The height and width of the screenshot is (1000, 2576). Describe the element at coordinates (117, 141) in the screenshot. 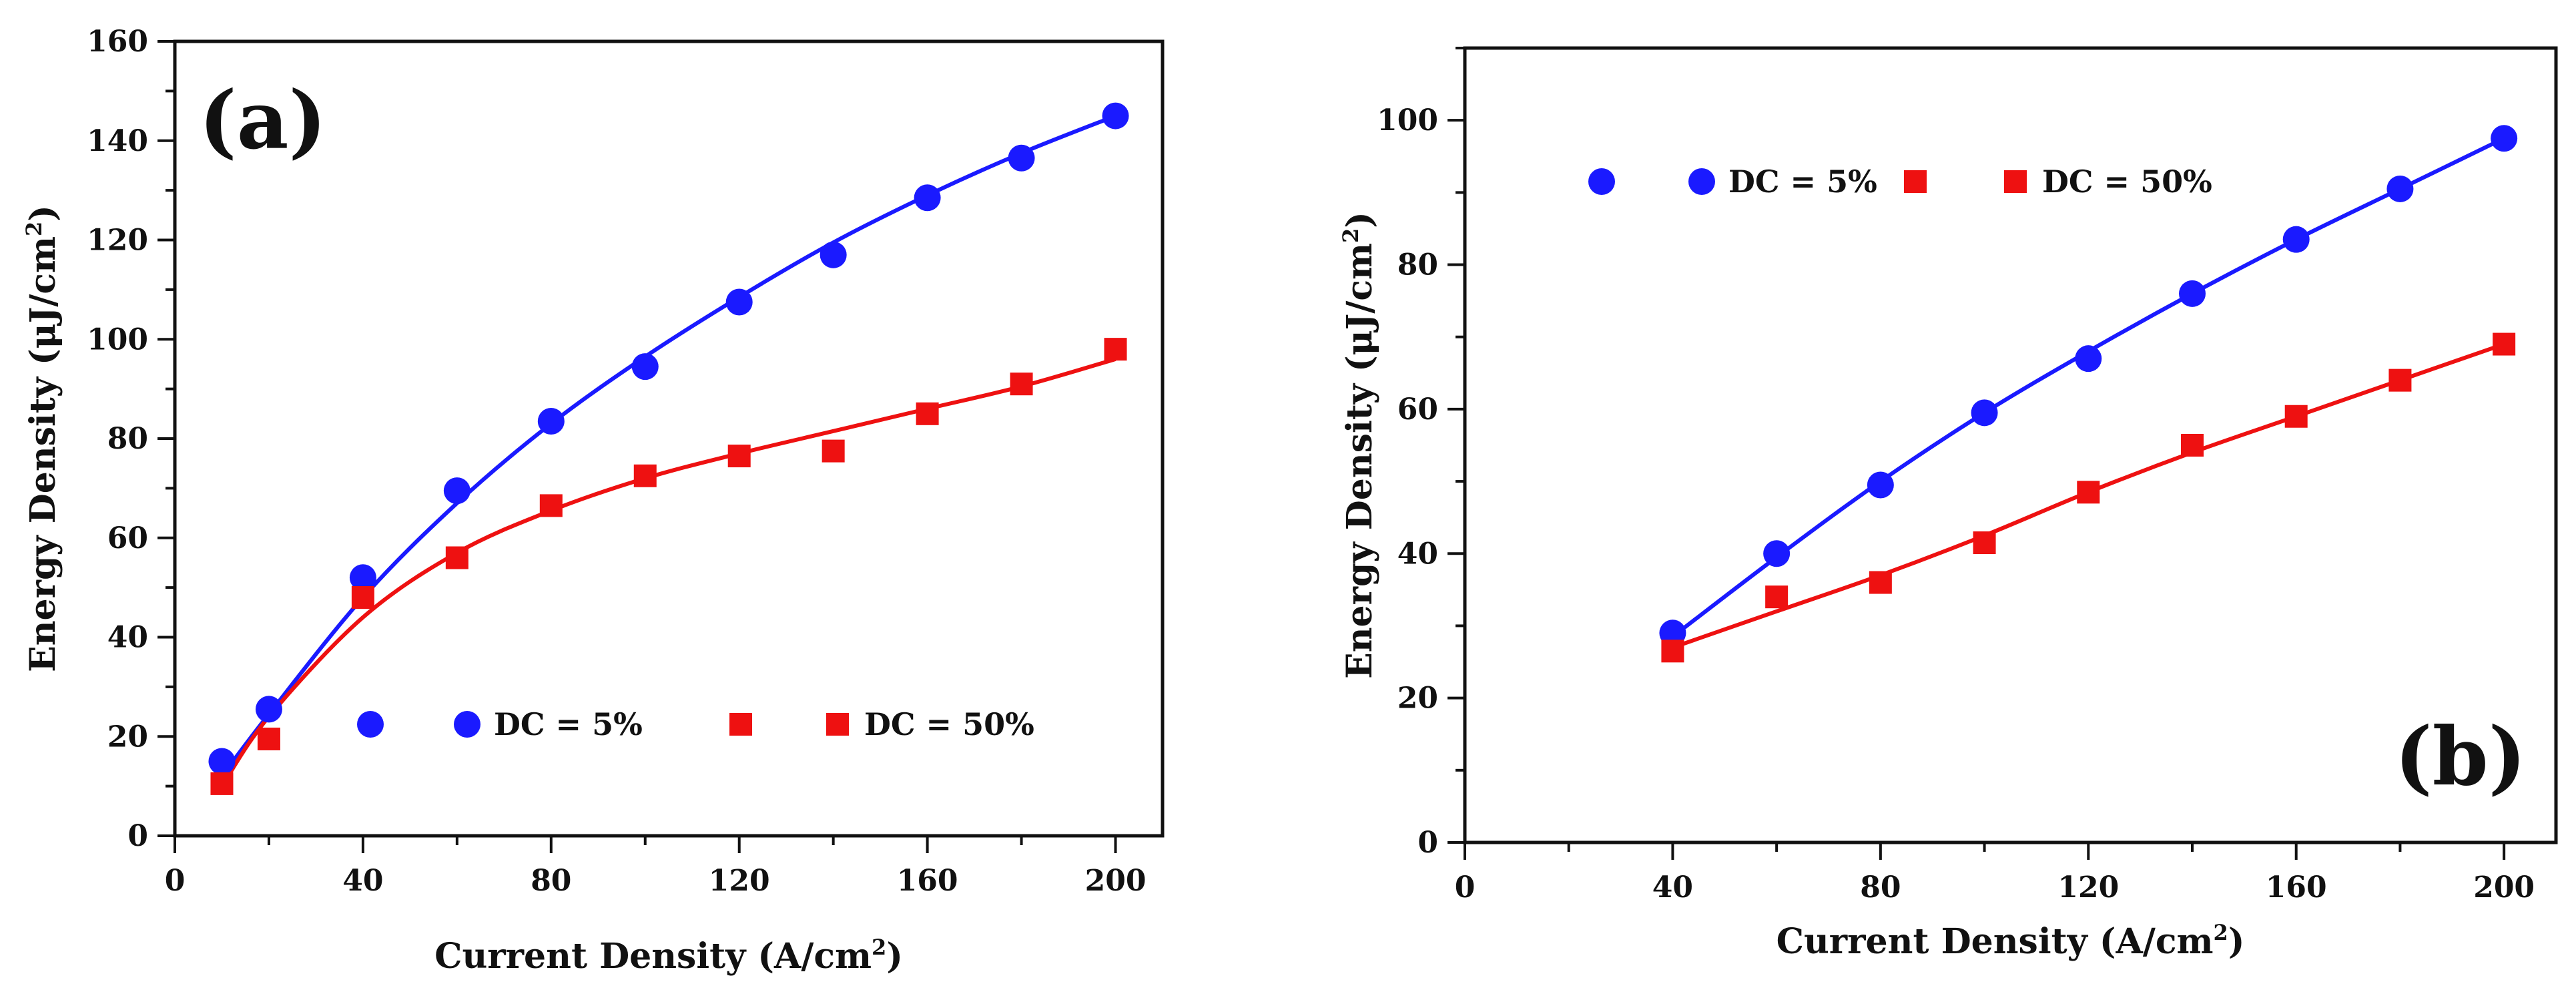

I see `y-tick-label: 140` at that location.